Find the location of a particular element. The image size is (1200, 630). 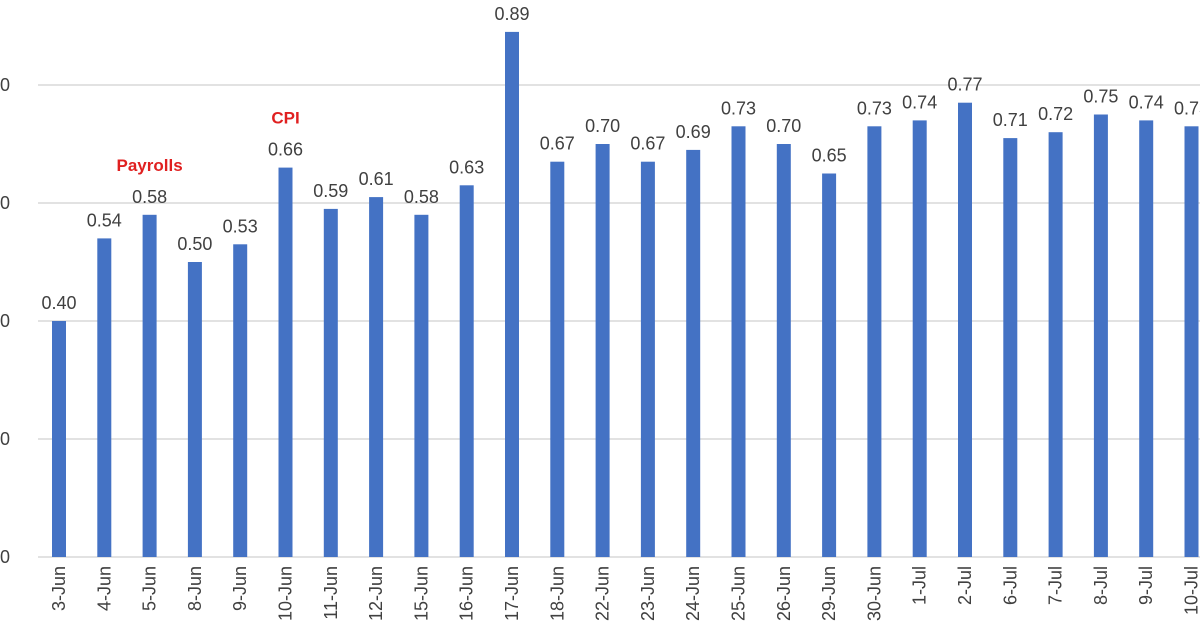

value-label: 0.71 is located at coordinates (1010, 120).